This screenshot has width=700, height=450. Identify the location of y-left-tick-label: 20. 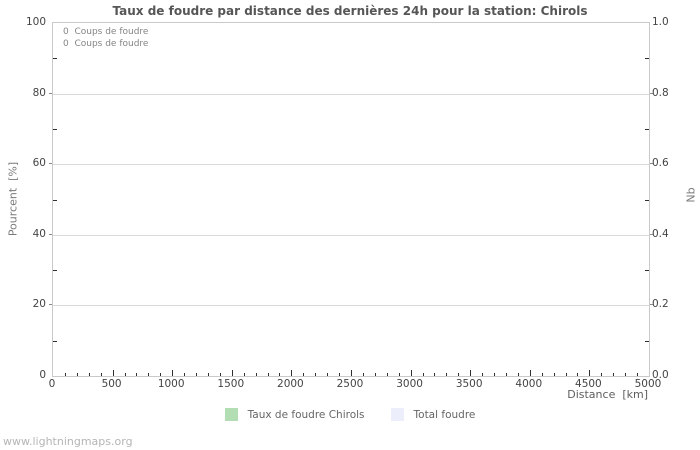
(39, 304).